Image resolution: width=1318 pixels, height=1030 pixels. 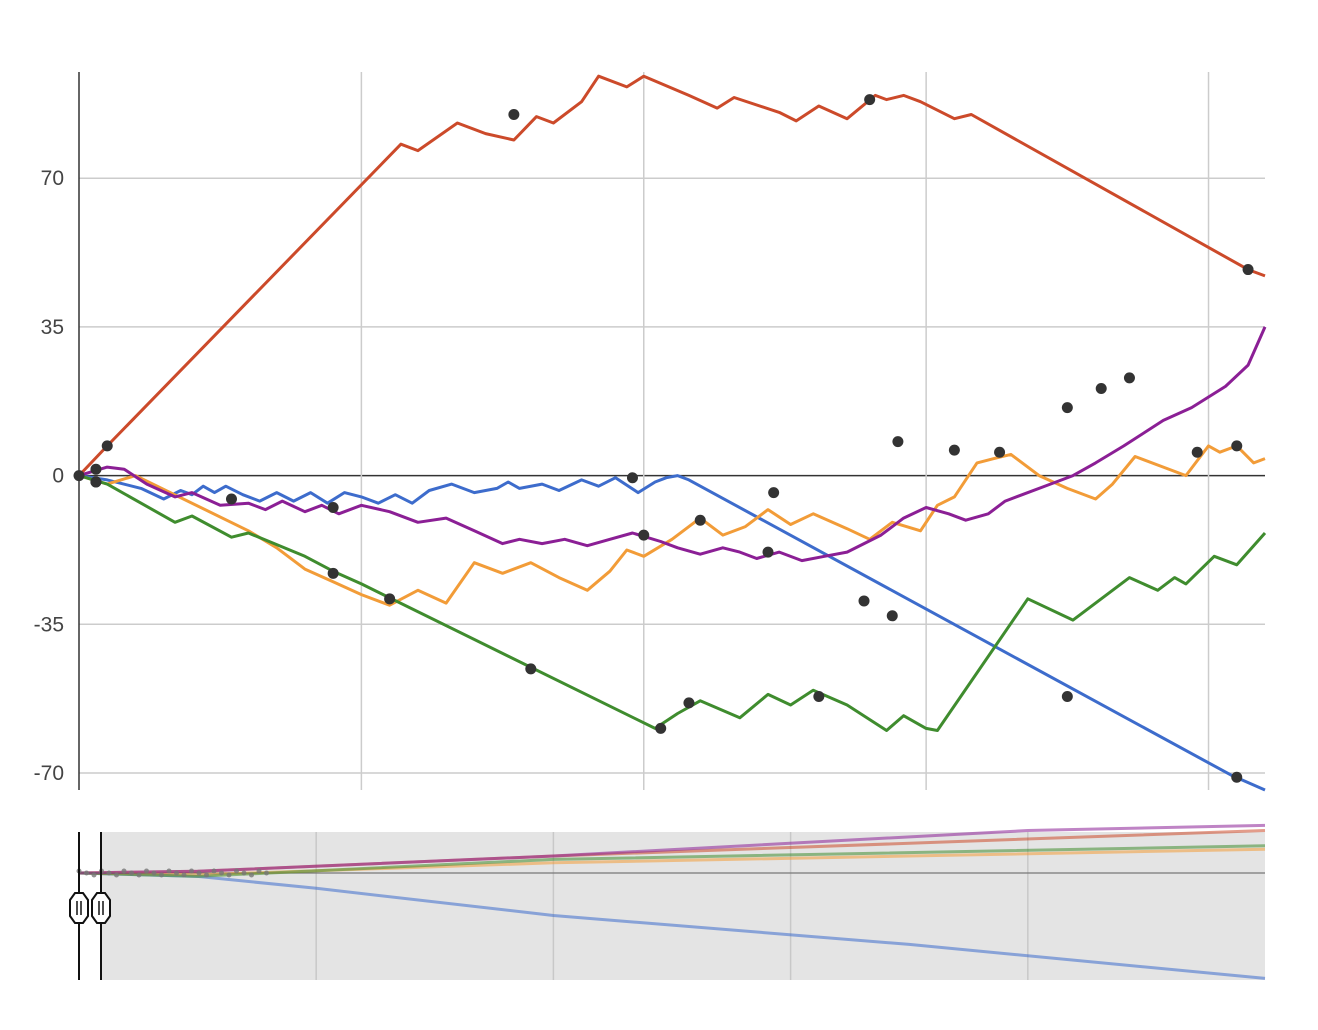 What do you see at coordinates (672, 849) in the screenshot?
I see `navigator-series-line` at bounding box center [672, 849].